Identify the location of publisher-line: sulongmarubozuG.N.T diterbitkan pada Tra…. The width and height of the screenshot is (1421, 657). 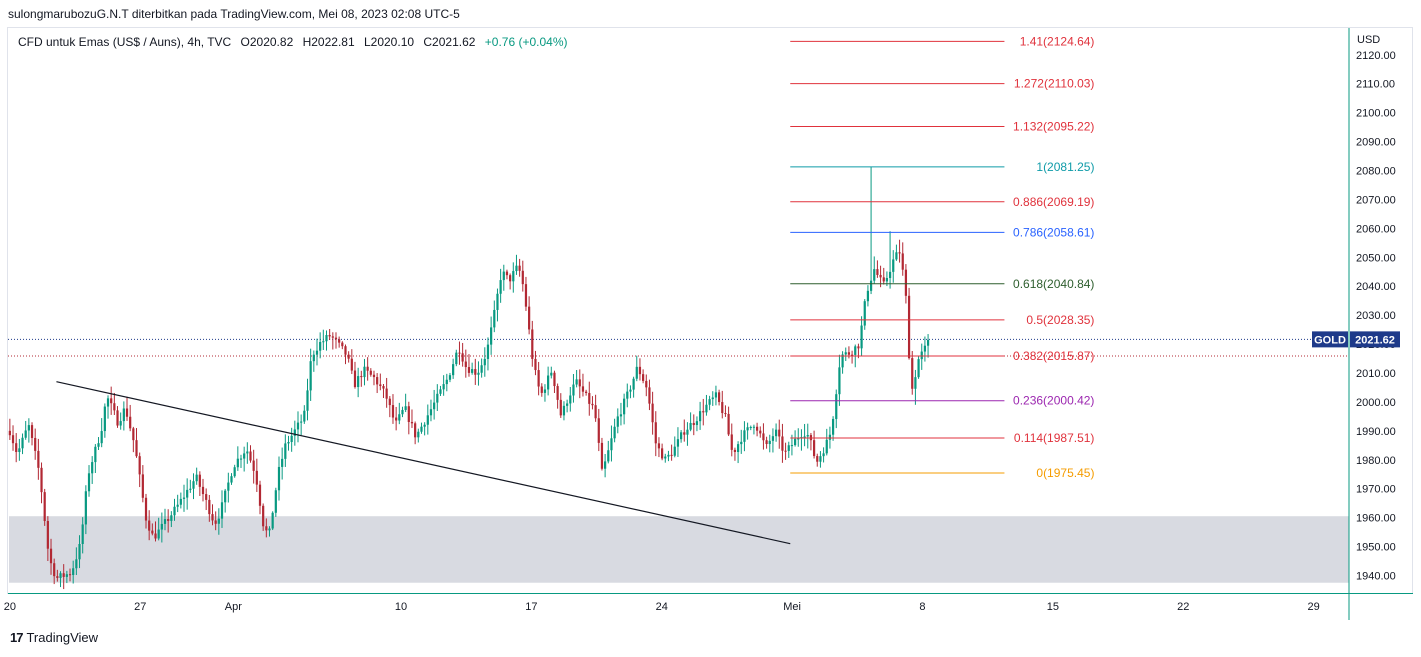
(234, 14).